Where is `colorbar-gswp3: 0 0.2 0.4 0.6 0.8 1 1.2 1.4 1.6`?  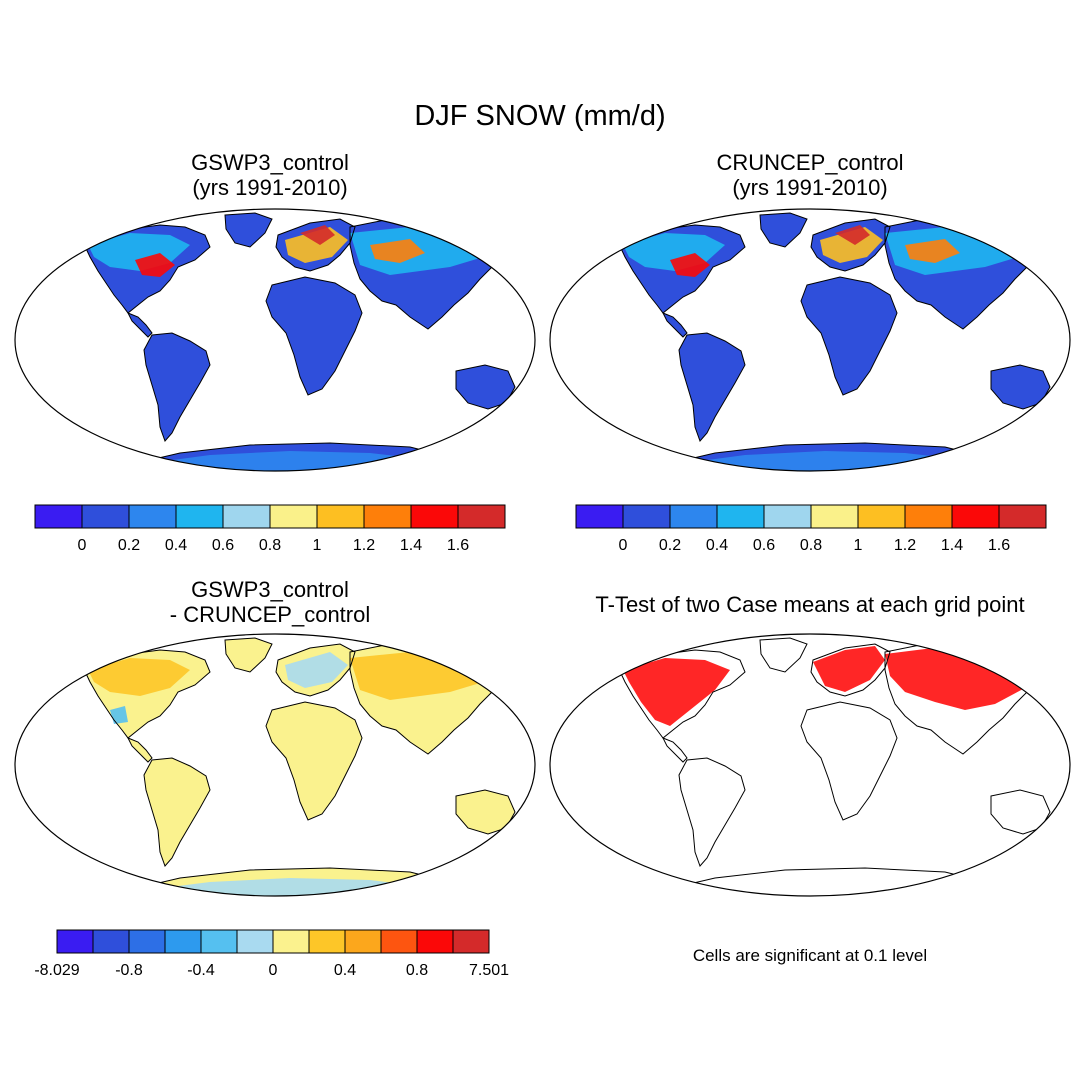 colorbar-gswp3: 0 0.2 0.4 0.6 0.8 1 1.2 1.4 1.6 is located at coordinates (270, 529).